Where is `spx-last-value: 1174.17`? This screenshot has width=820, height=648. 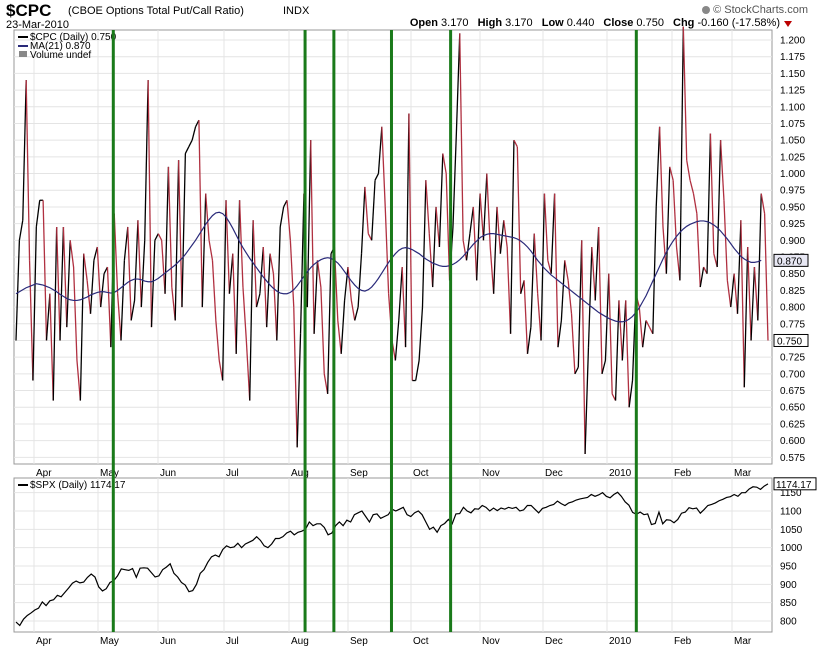 spx-last-value: 1174.17 is located at coordinates (794, 485).